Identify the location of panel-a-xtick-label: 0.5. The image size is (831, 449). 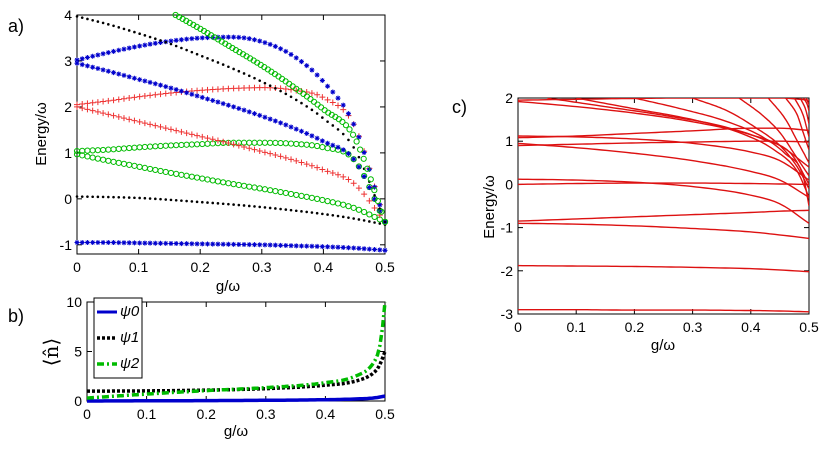
(385, 267).